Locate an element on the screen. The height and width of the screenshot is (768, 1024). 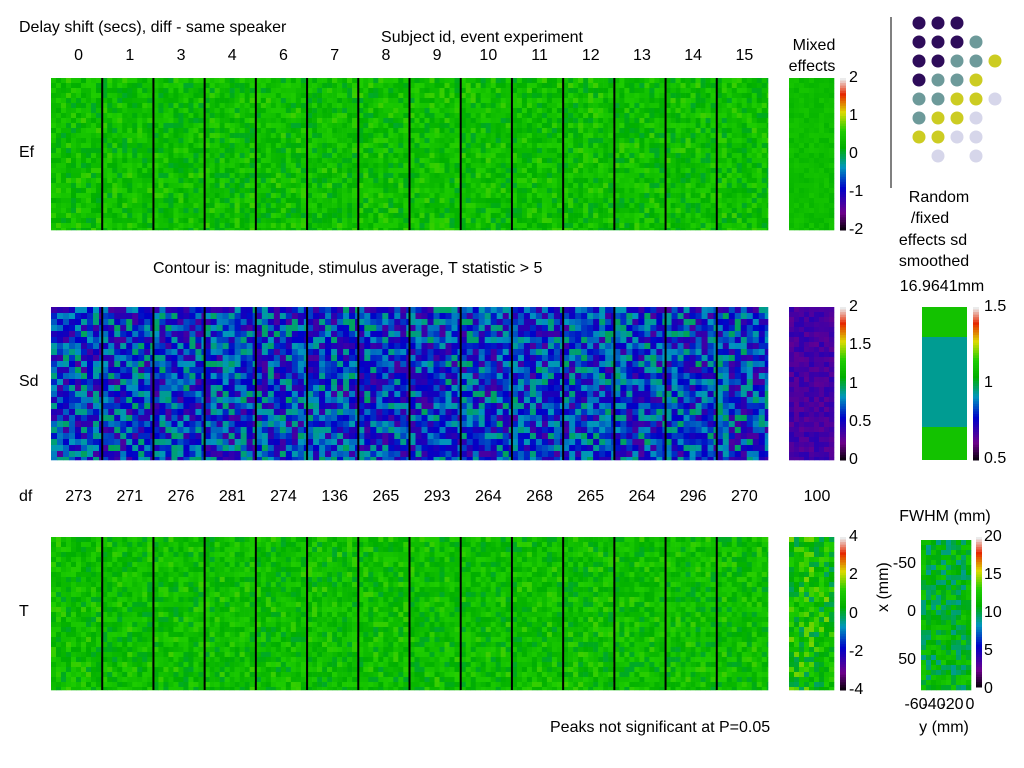
subject-axis-title: Subject id, event experiment is located at coordinates (482, 37).